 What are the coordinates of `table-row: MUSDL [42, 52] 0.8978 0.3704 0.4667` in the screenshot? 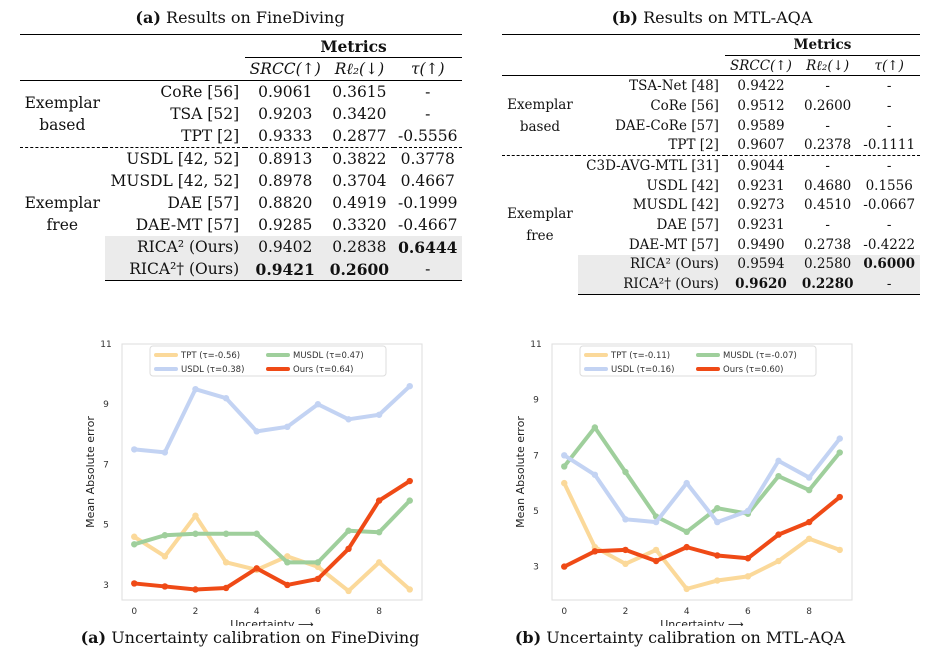 It's located at (241, 181).